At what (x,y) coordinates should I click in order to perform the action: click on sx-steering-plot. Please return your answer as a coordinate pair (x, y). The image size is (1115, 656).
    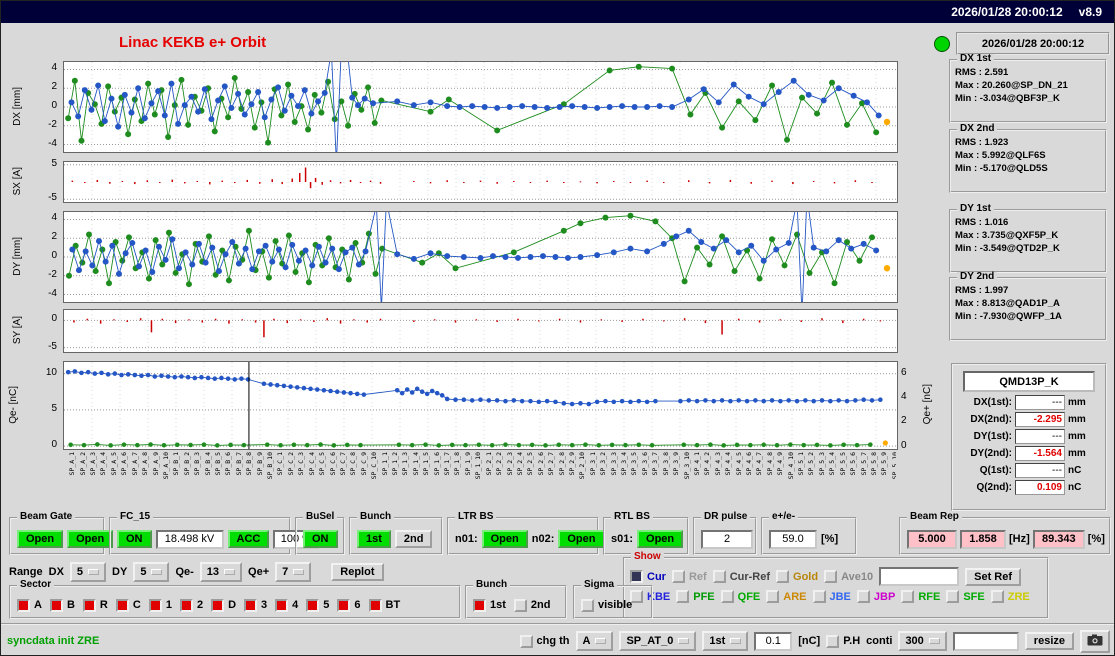
    Looking at the image, I should click on (480, 182).